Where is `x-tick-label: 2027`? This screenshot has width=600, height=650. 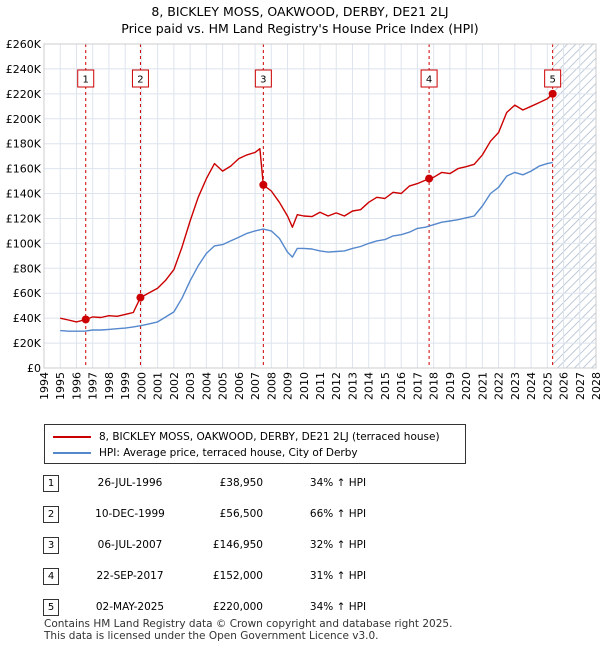
x-tick-label: 2027 is located at coordinates (580, 386).